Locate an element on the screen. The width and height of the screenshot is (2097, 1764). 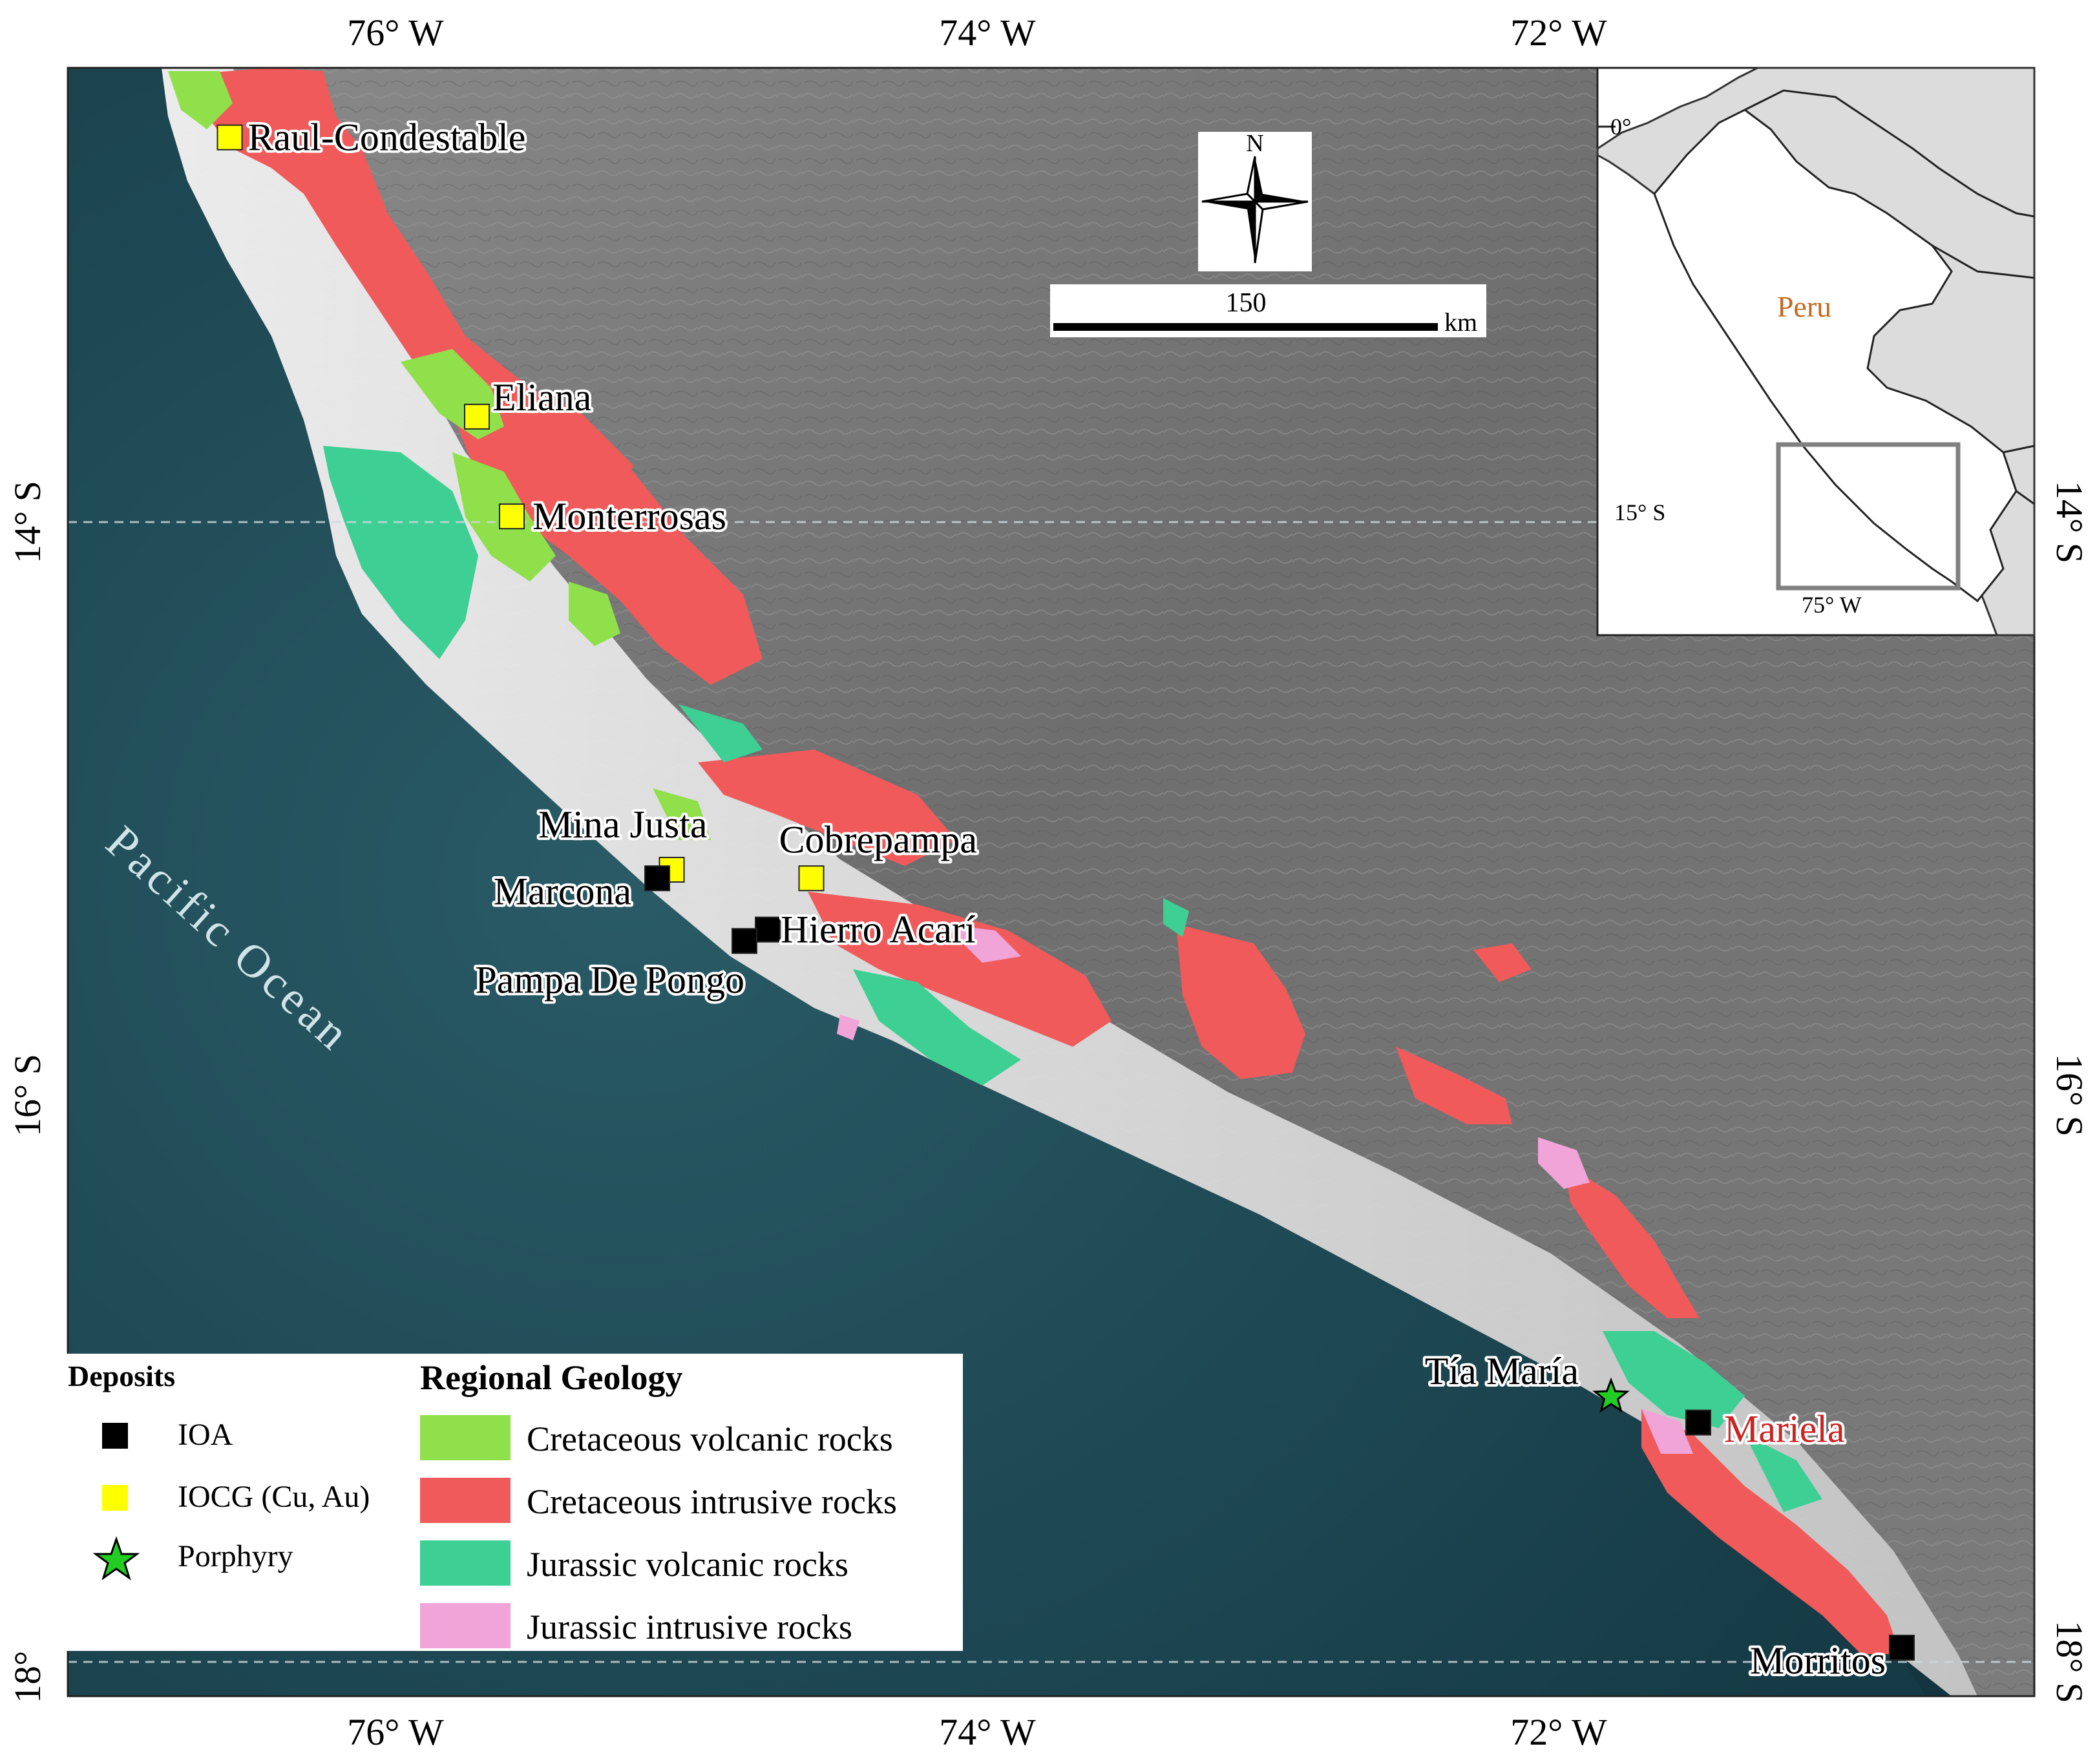
legend-geology-label: Jurassic intrusive rocks is located at coordinates (689, 1627).